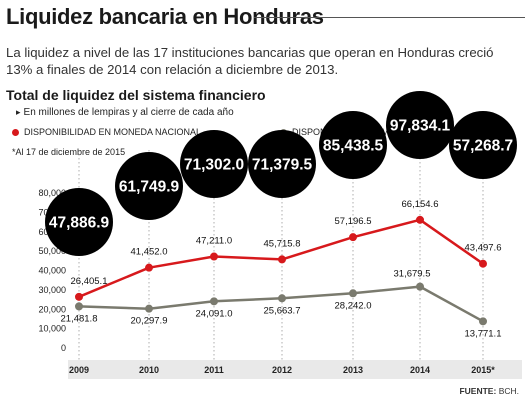 The width and height of the screenshot is (531, 400). I want to click on chart-subhead: Total de liquidez del sistema financiero, so click(136, 95).